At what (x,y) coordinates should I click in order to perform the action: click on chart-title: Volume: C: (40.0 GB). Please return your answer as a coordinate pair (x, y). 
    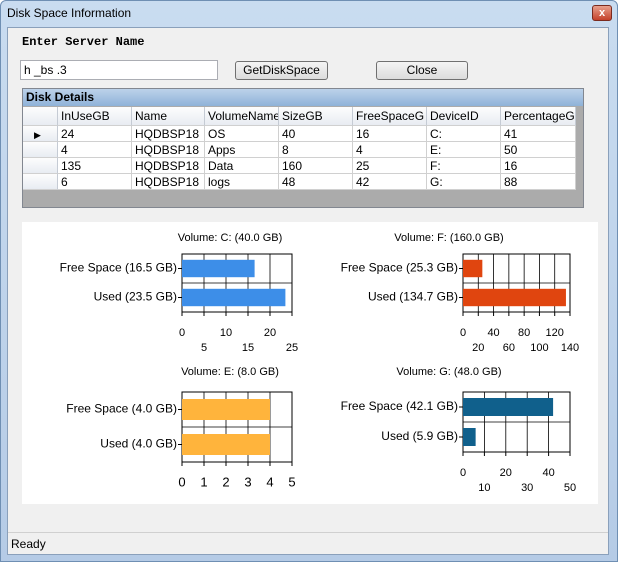
    Looking at the image, I should click on (230, 238).